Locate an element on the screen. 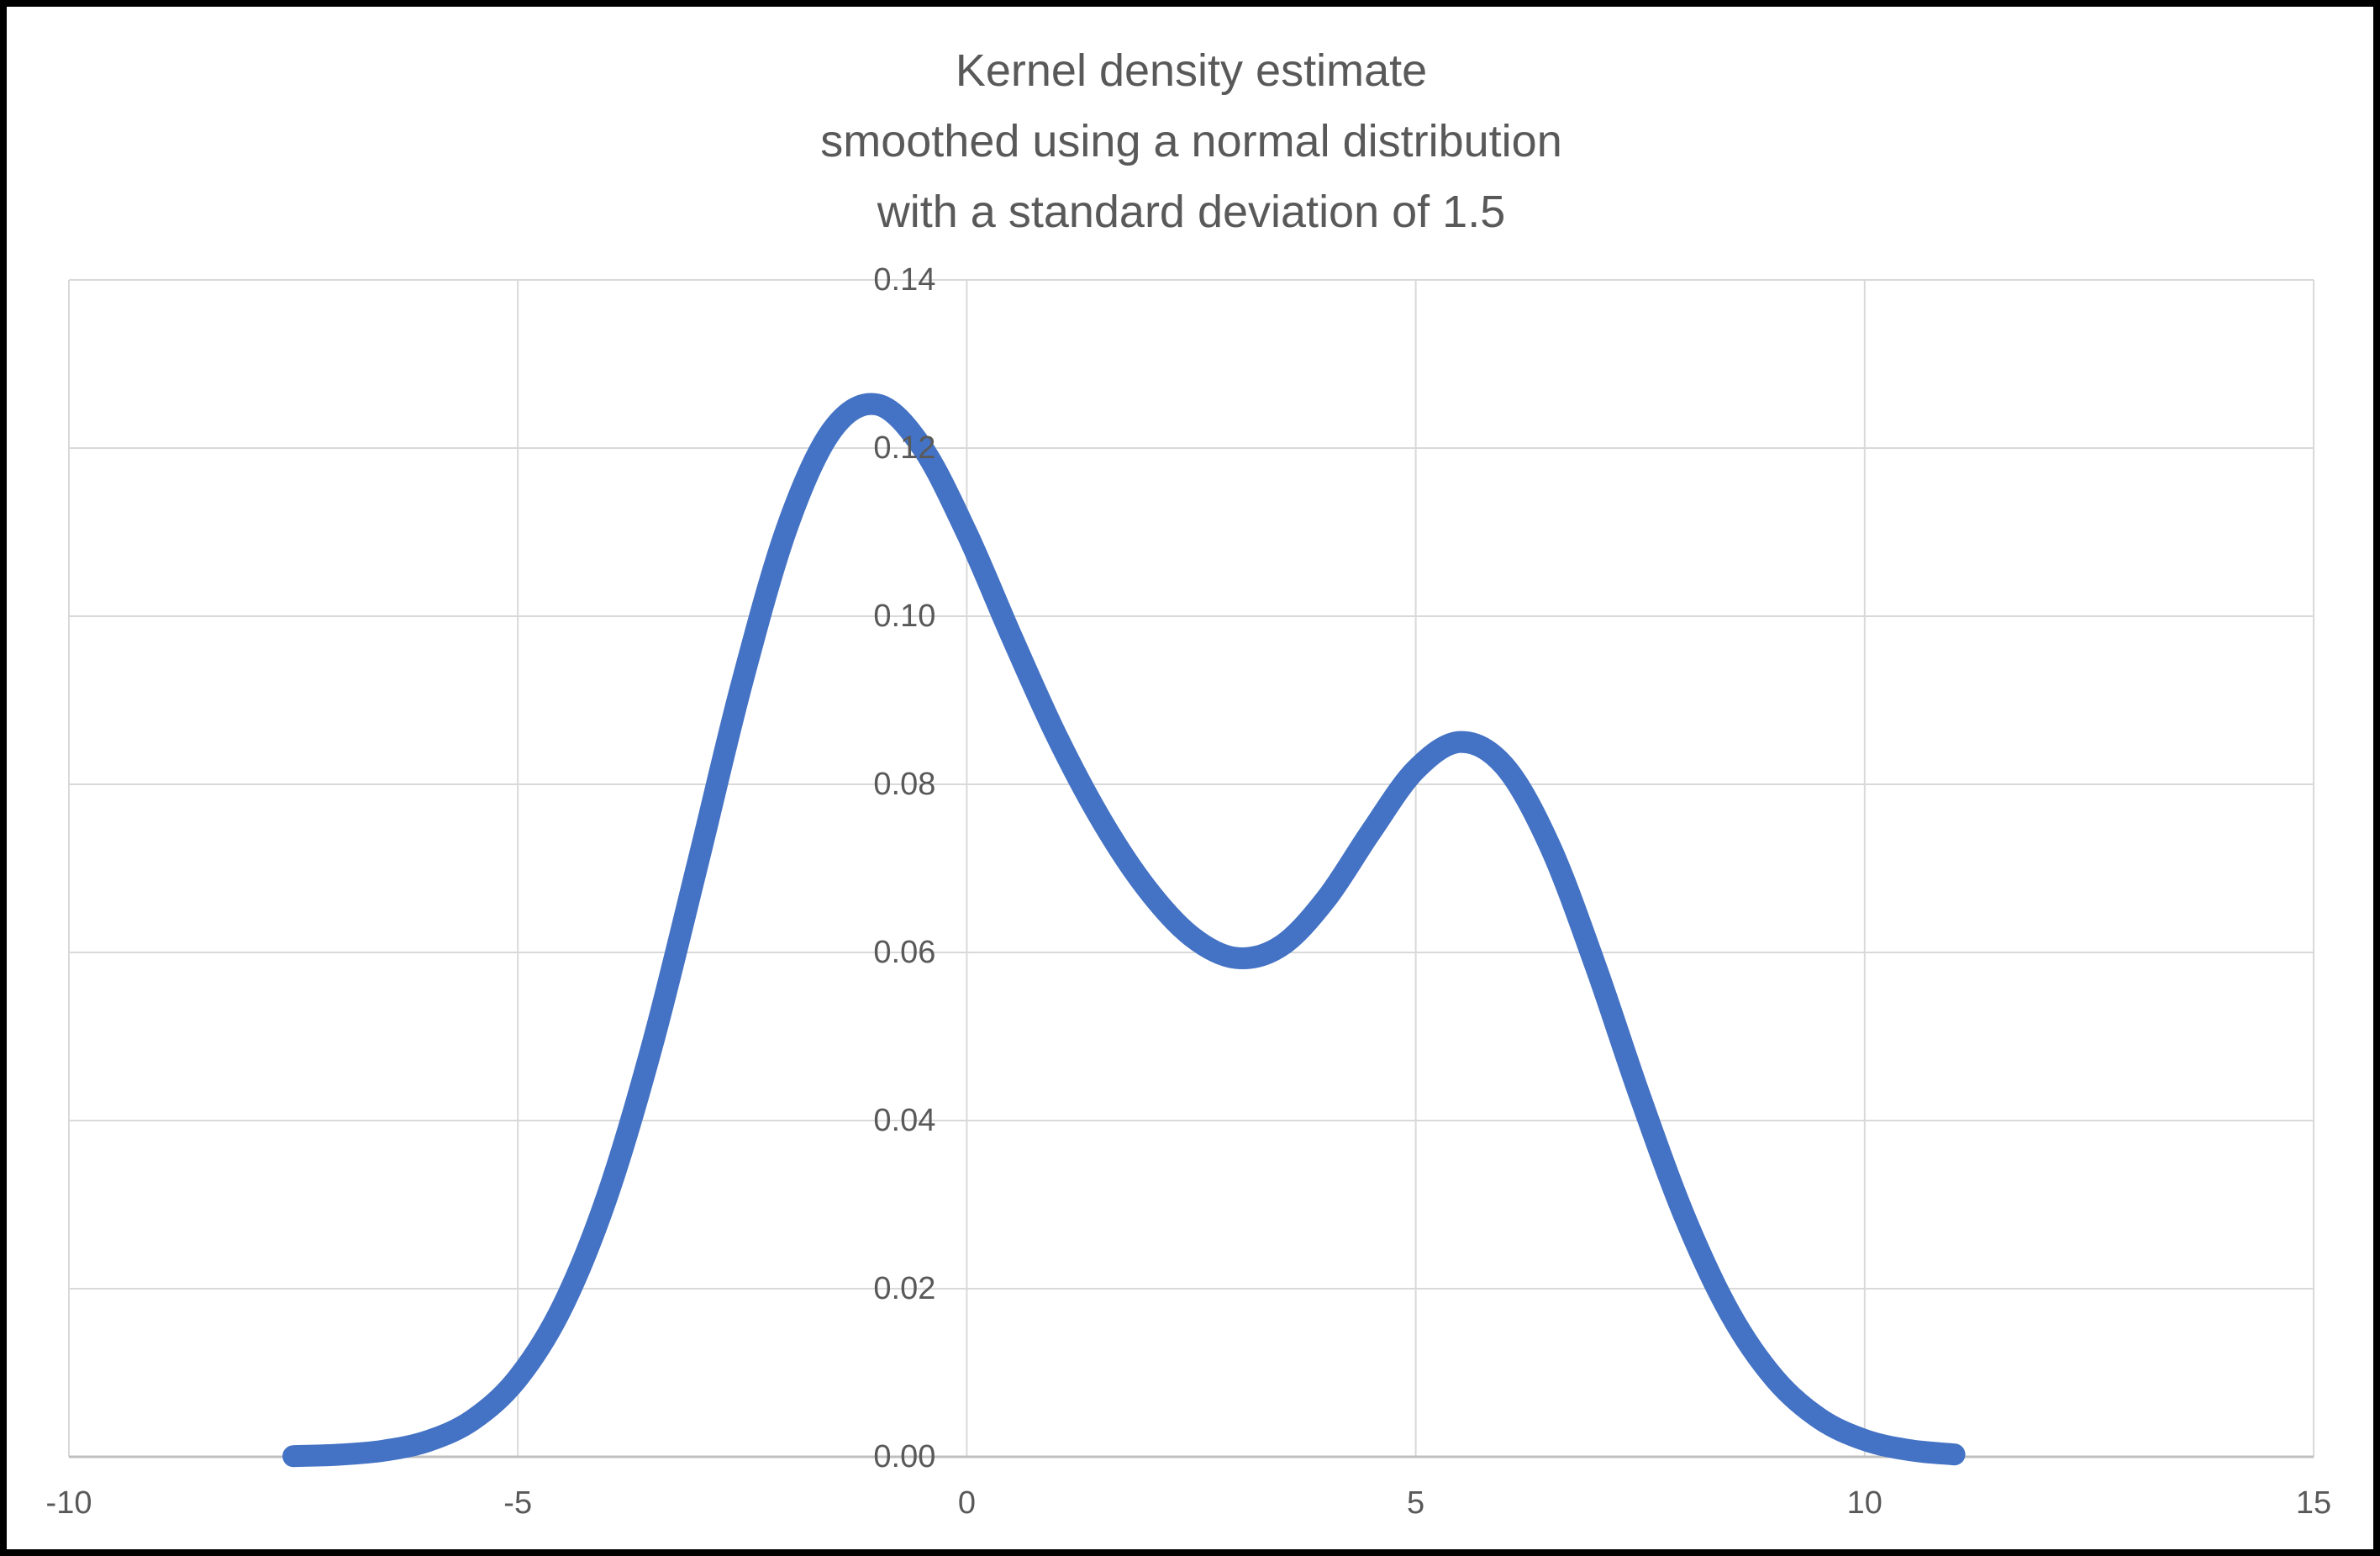  y-tick-label: 0.00 is located at coordinates (905, 1457).